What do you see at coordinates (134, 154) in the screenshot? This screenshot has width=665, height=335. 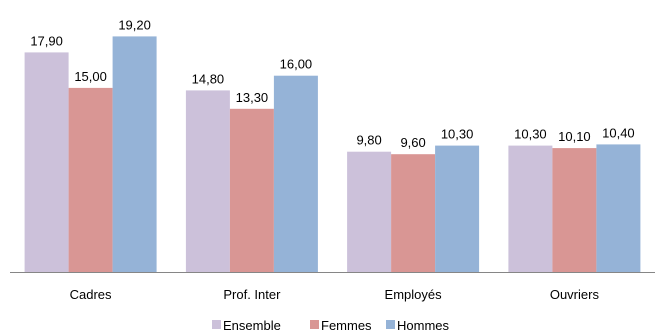 I see `bar-cadres-hommes` at bounding box center [134, 154].